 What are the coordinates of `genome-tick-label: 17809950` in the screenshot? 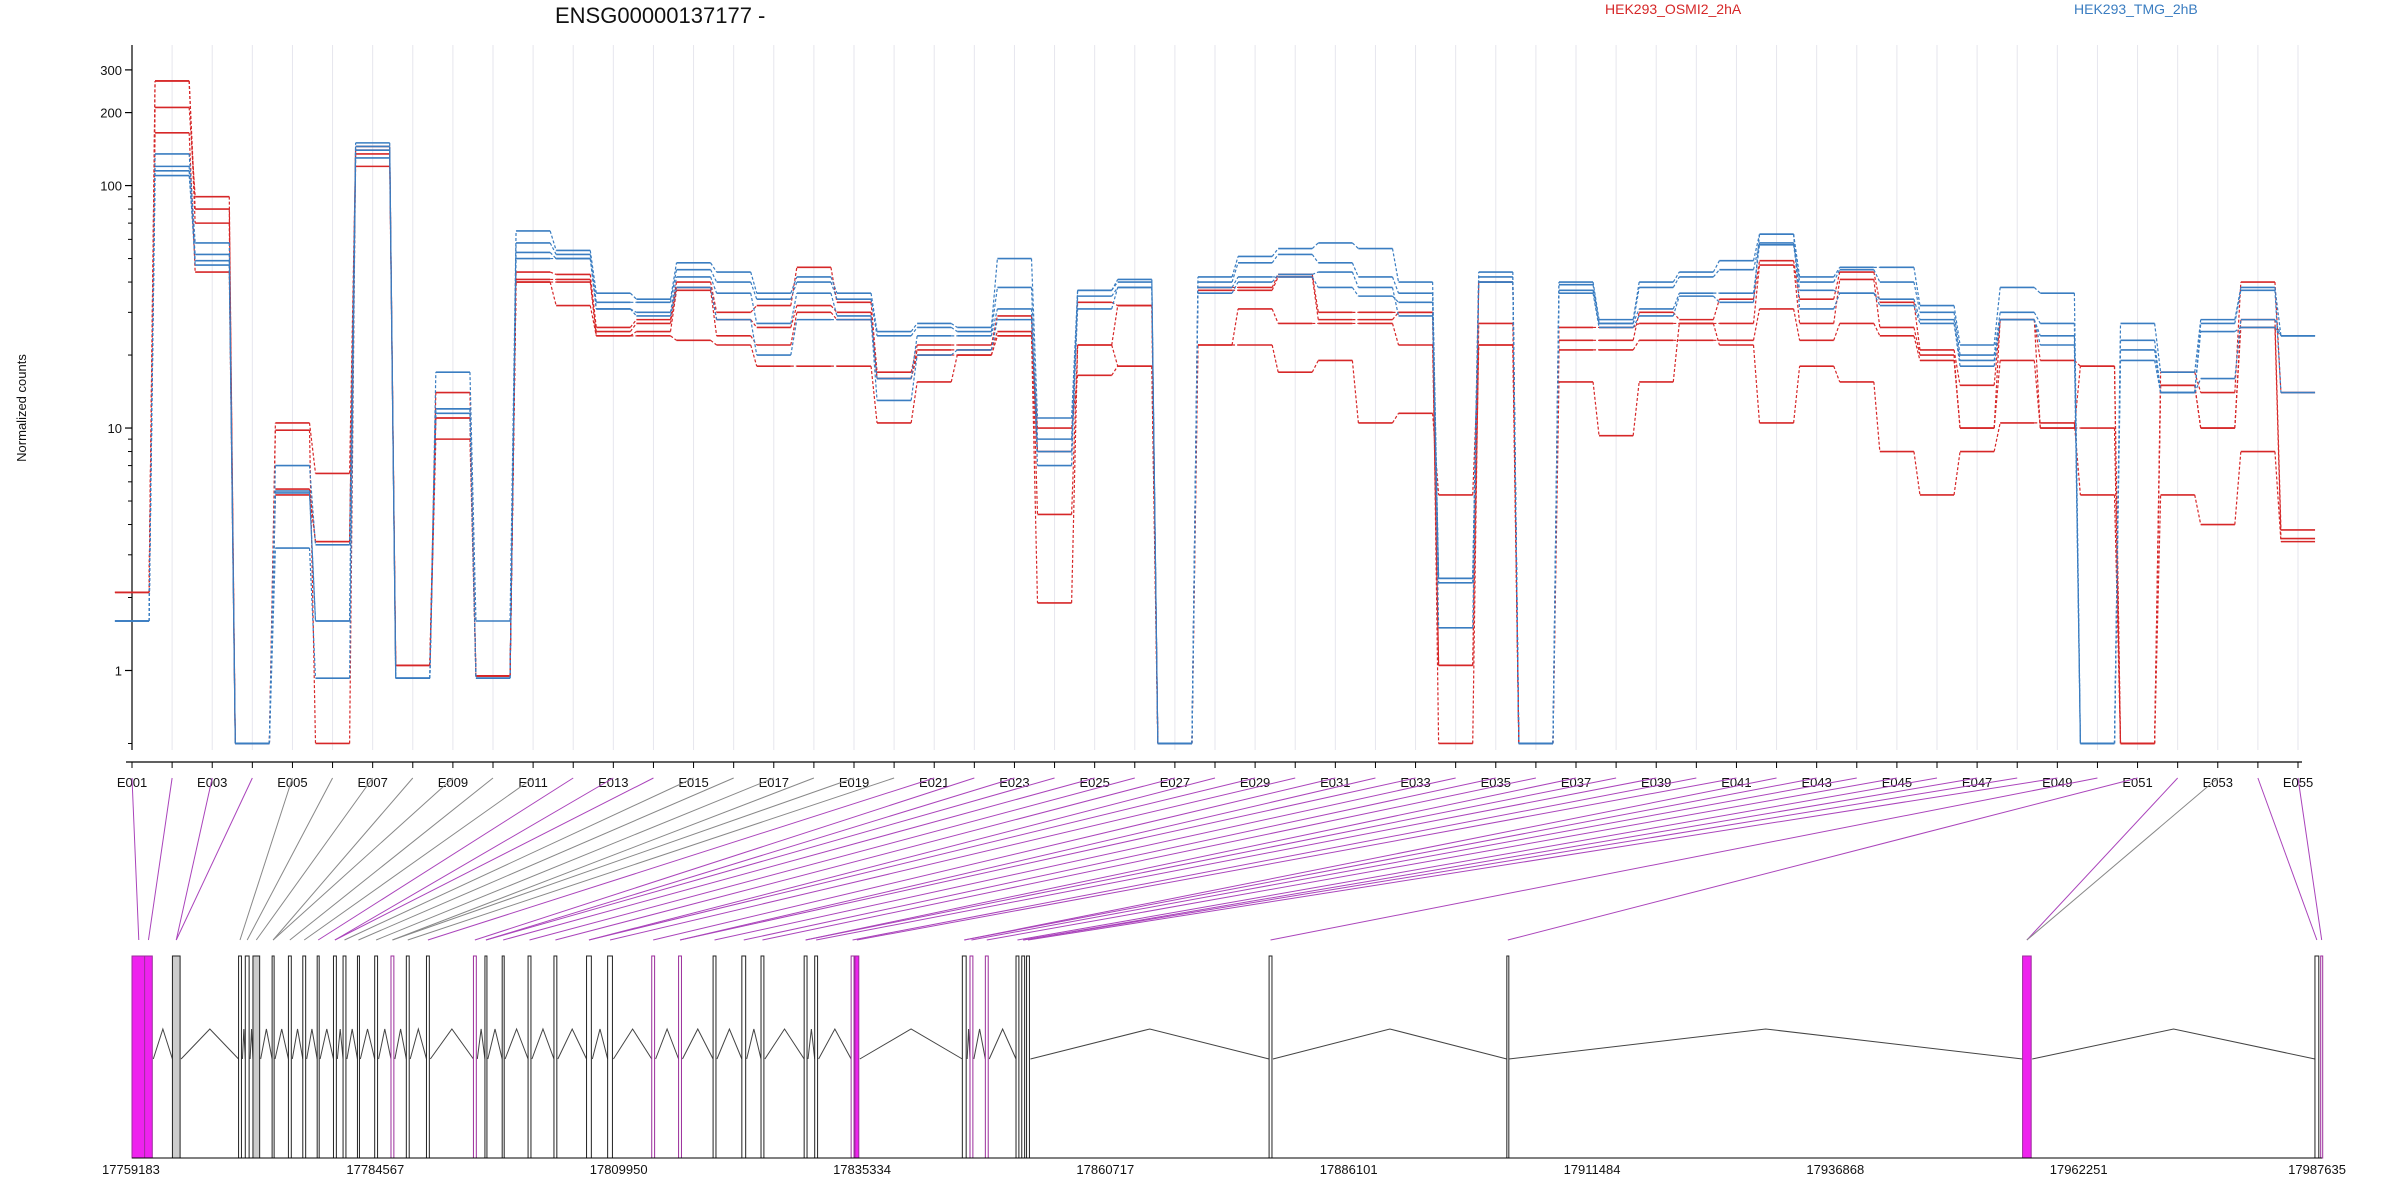 It's located at (619, 1169).